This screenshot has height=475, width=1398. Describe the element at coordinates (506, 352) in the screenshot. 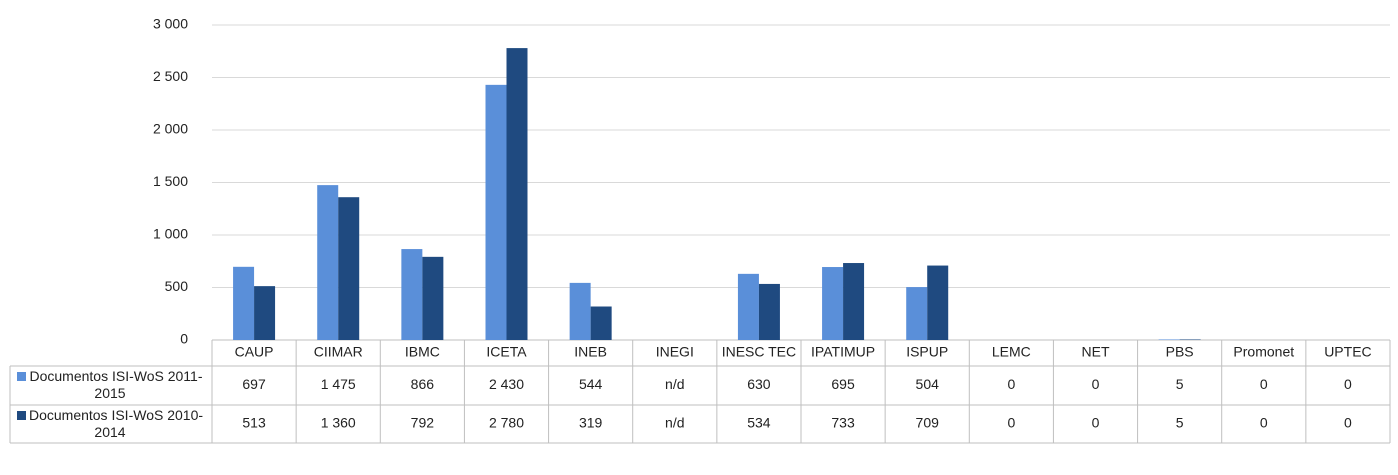

I see `x-tick-label: ICETA` at that location.